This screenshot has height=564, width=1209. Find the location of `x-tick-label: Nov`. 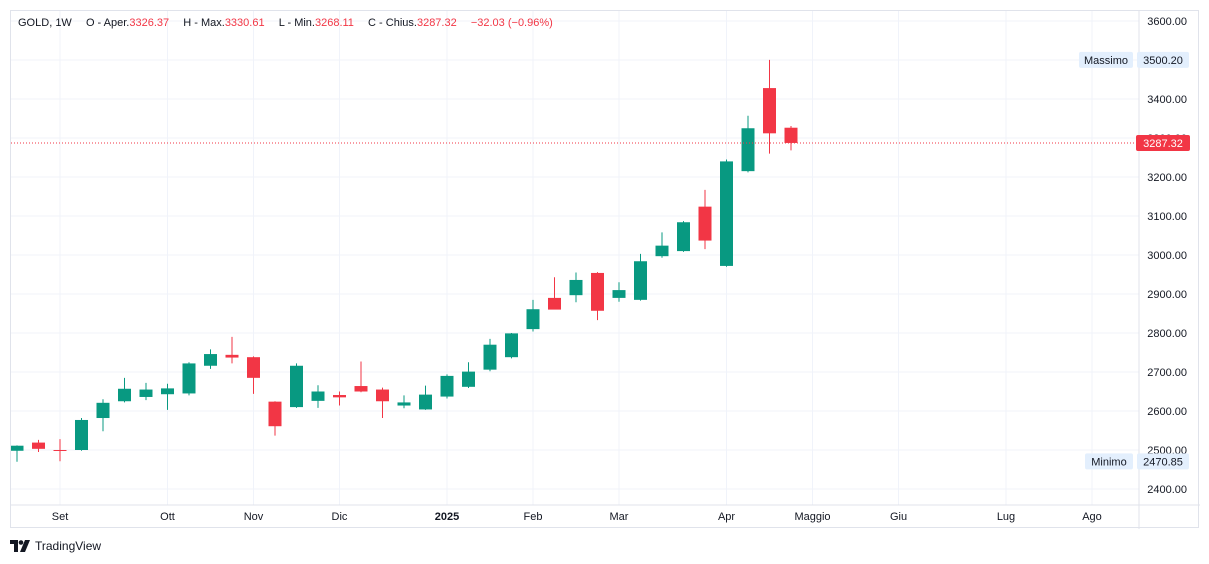

x-tick-label: Nov is located at coordinates (254, 517).